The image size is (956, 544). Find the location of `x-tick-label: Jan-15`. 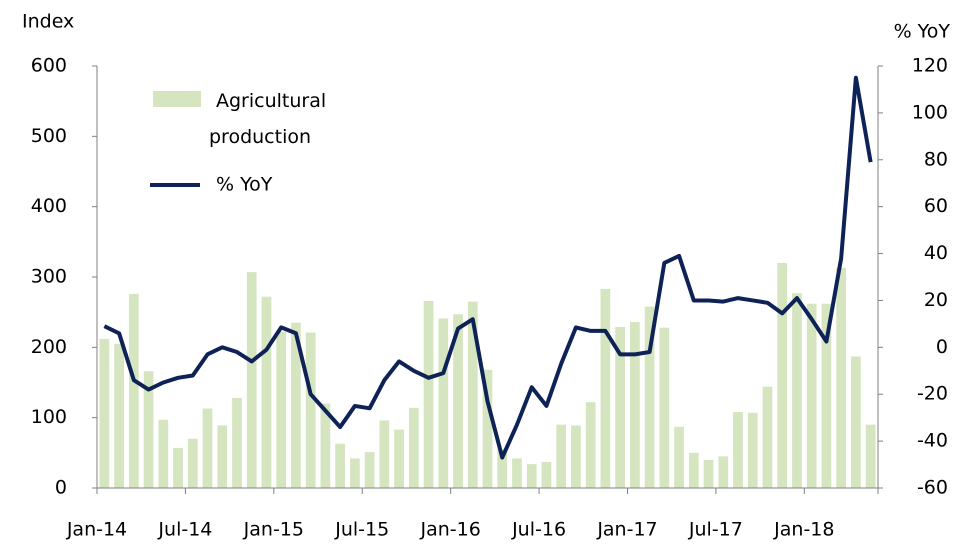

x-tick-label: Jan-15 is located at coordinates (273, 530).